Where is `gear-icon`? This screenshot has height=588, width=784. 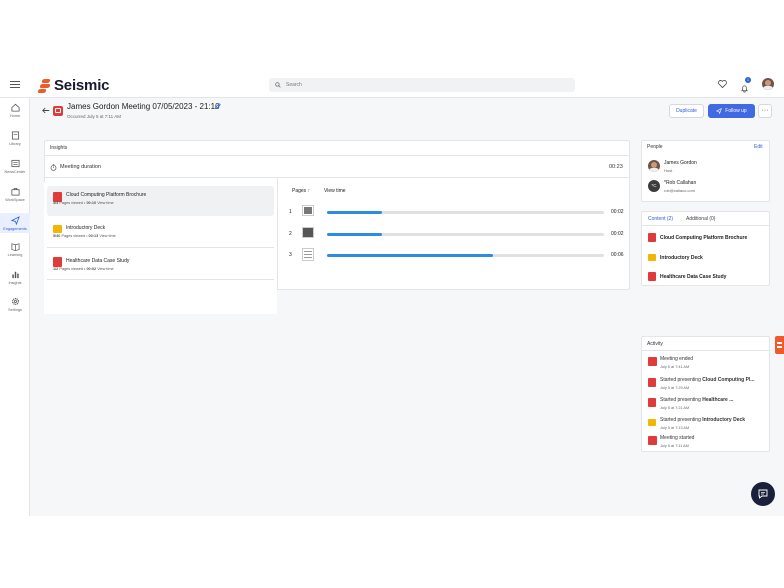 gear-icon is located at coordinates (15, 301).